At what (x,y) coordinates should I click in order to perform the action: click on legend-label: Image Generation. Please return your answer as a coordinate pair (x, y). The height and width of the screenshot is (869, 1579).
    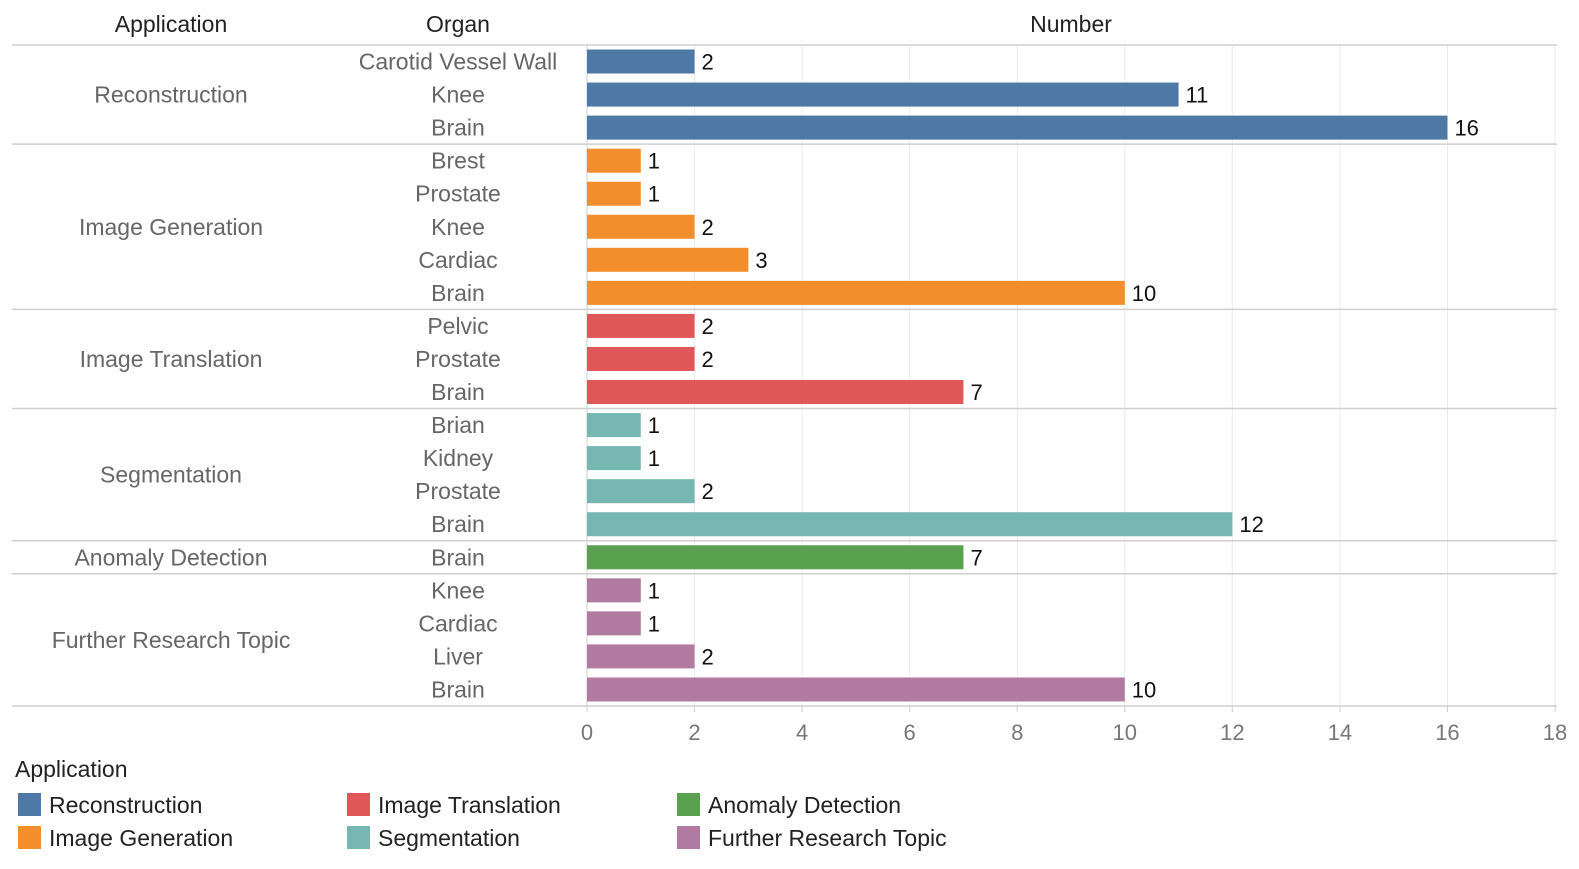
    Looking at the image, I should click on (141, 838).